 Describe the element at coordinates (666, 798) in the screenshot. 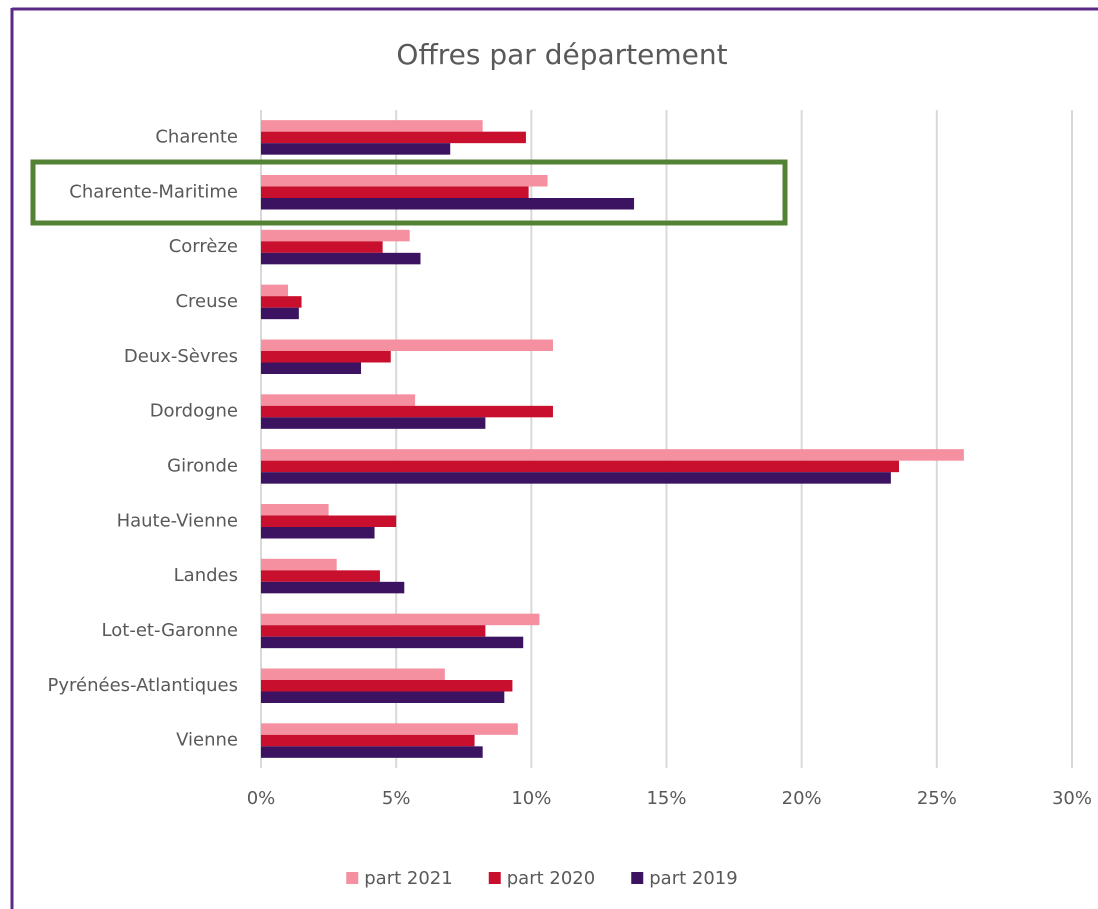

I see `x-tick-label: 15%` at that location.